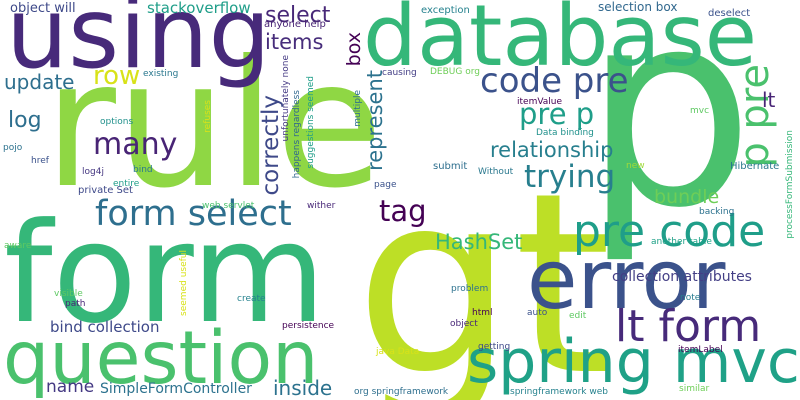 The image size is (800, 400). What do you see at coordinates (193, 214) in the screenshot?
I see `word-form-select: form select` at bounding box center [193, 214].